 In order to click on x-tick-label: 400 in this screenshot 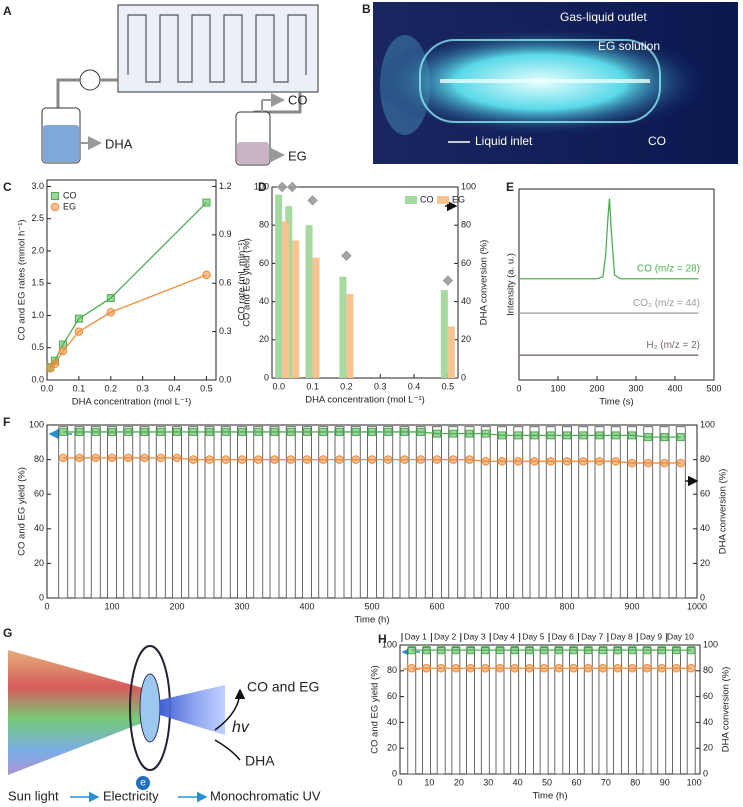, I will do `click(306, 606)`.